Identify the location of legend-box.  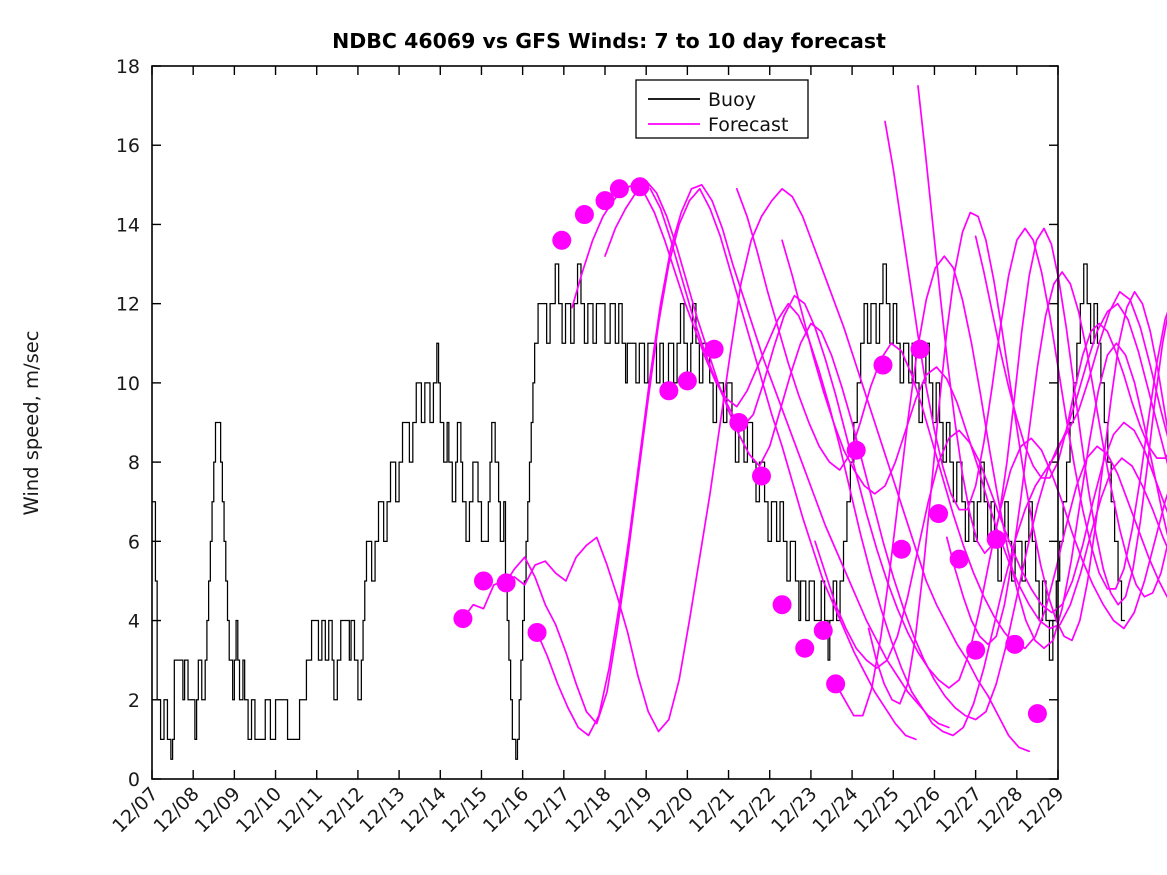
(722, 109).